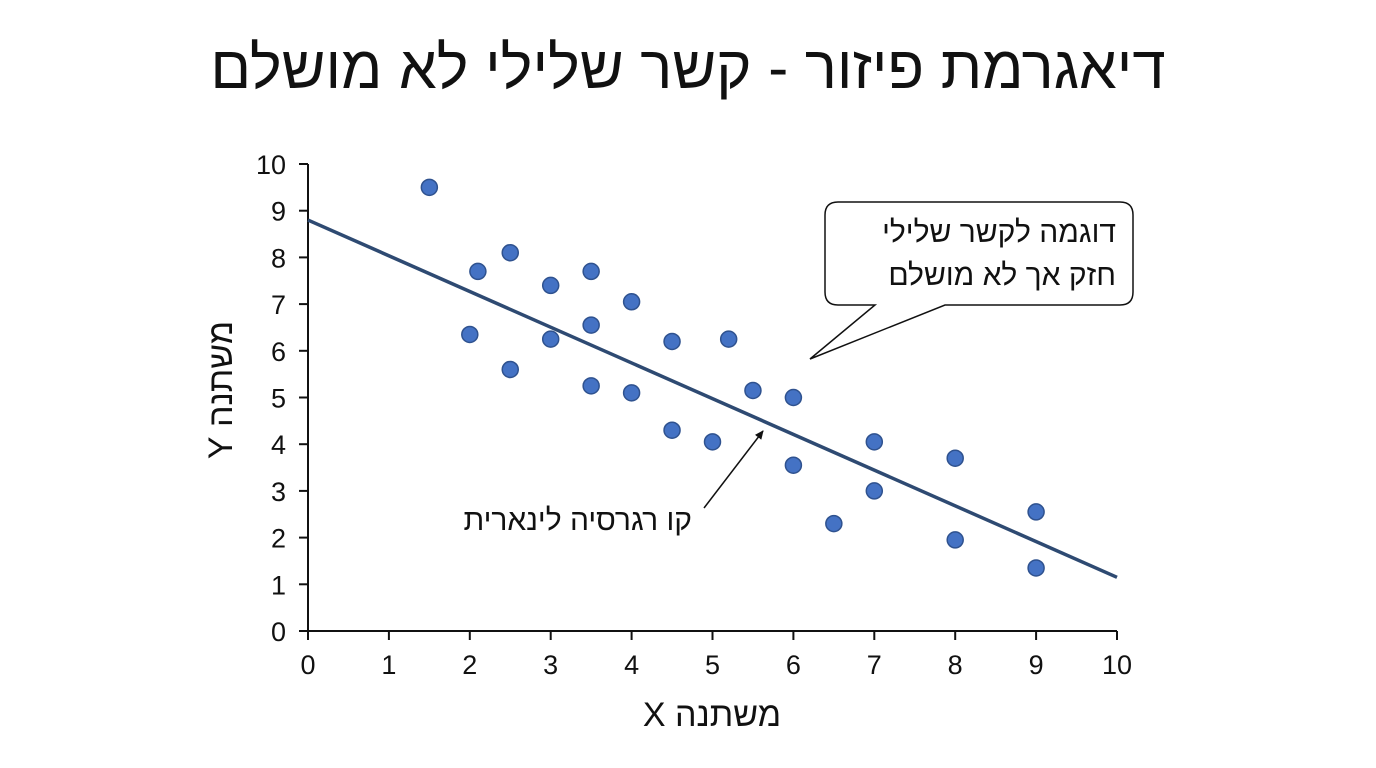  What do you see at coordinates (278, 445) in the screenshot?
I see `y-tick-label: 4` at bounding box center [278, 445].